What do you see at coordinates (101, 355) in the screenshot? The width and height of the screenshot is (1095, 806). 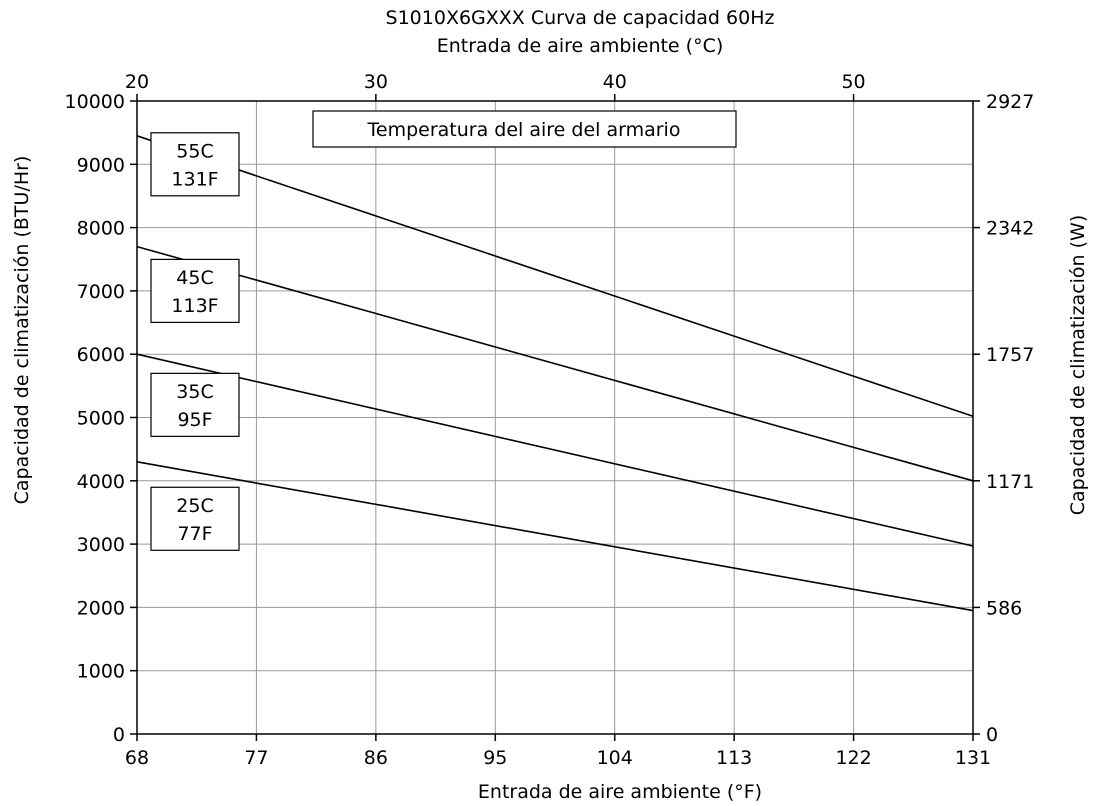 I see `y-tick-label: 6000` at bounding box center [101, 355].